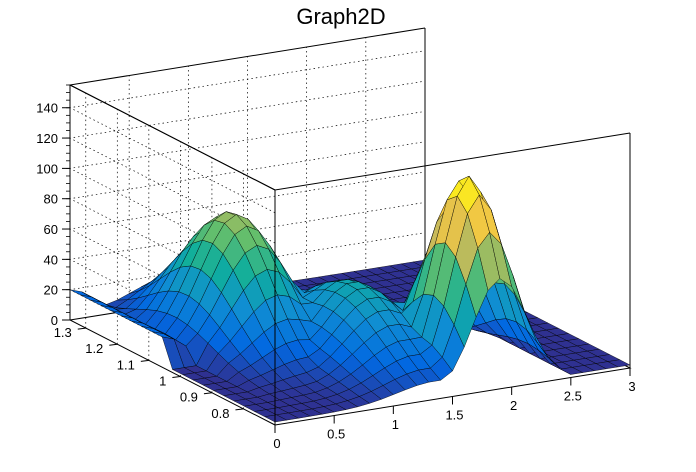 This screenshot has width=696, height=472. I want to click on z-tick-label: 0, so click(54, 320).